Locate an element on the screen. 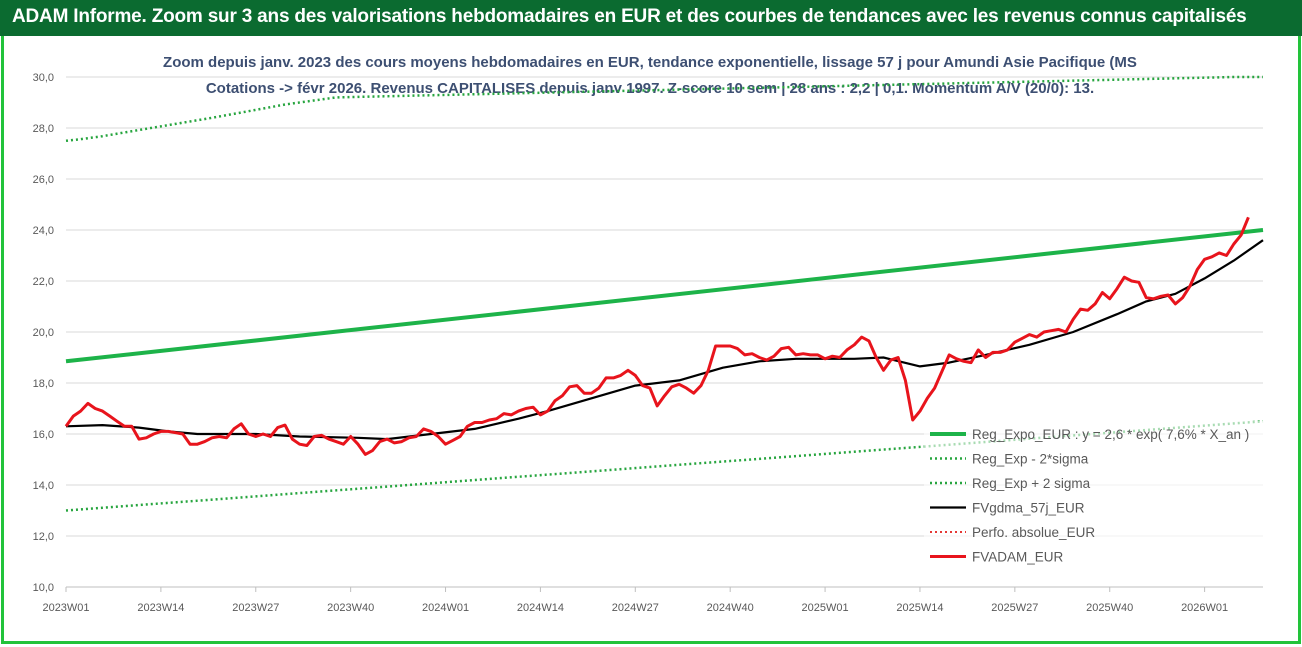 The height and width of the screenshot is (647, 1302). x-tick-label: 2023W27 is located at coordinates (255, 608).